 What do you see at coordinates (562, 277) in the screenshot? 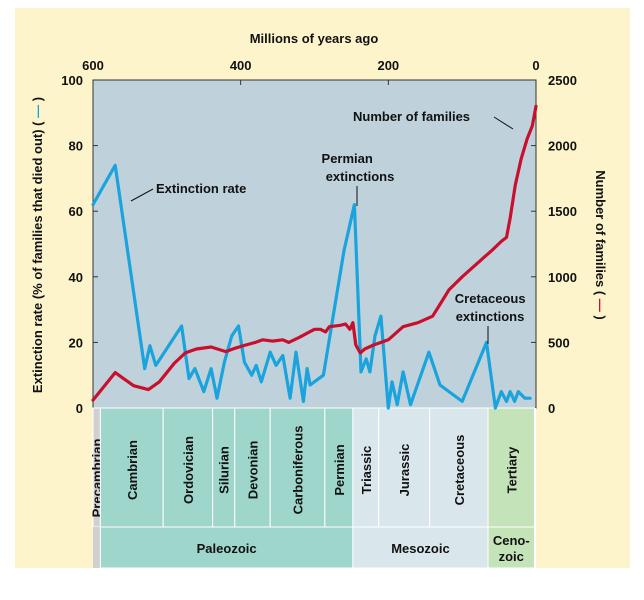
I see `right-tick-label-1000: 1000` at bounding box center [562, 277].